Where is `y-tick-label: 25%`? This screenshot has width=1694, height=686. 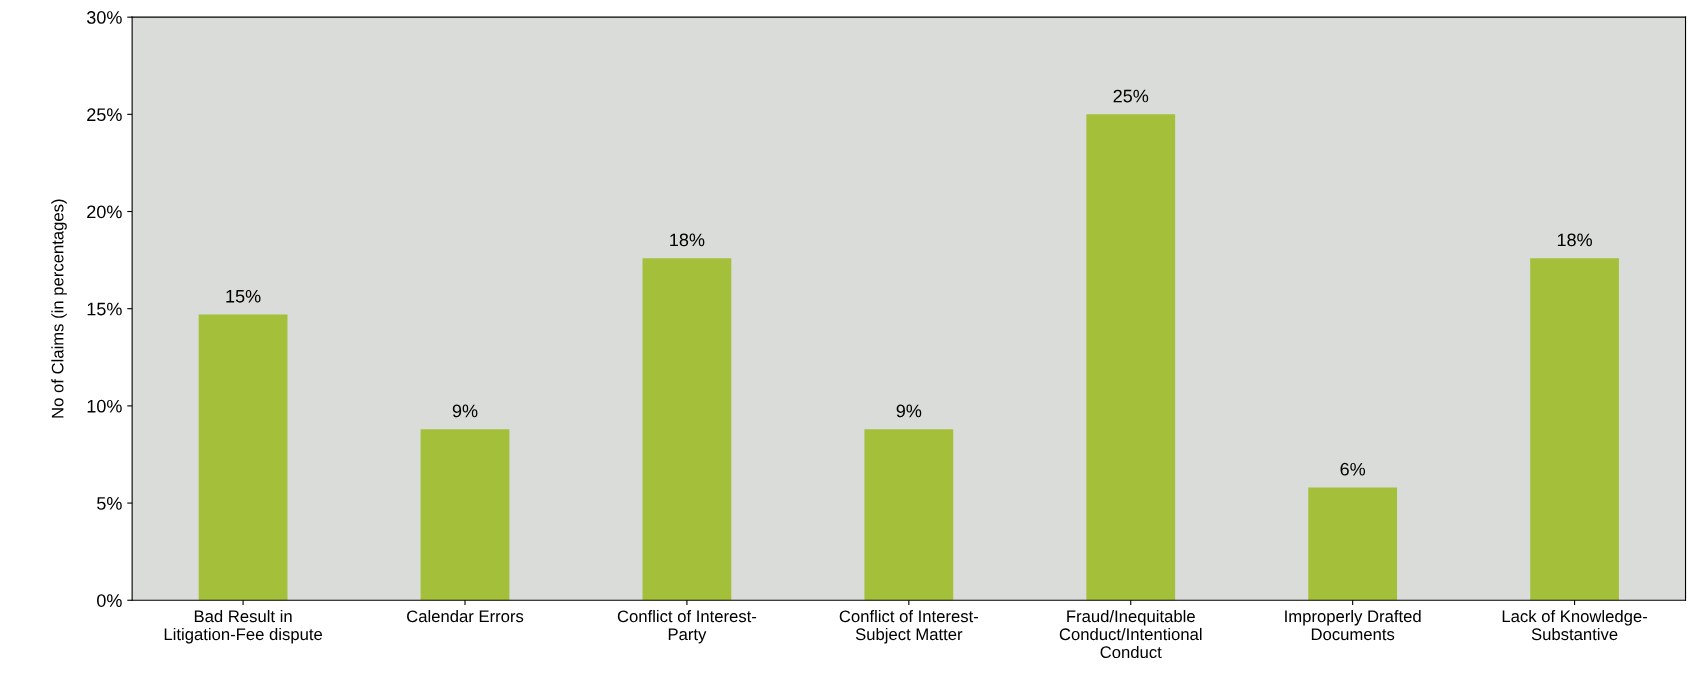
y-tick-label: 25% is located at coordinates (104, 115).